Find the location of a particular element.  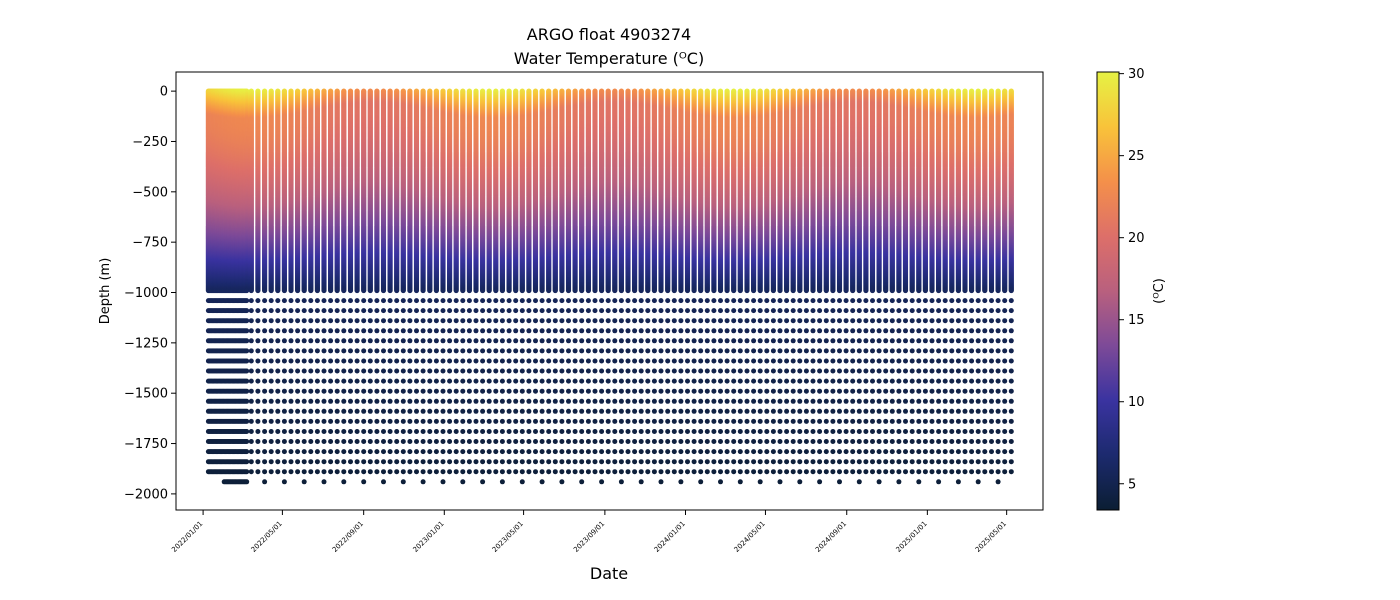

chart-title: ARGO float 4903274 is located at coordinates (609, 34).